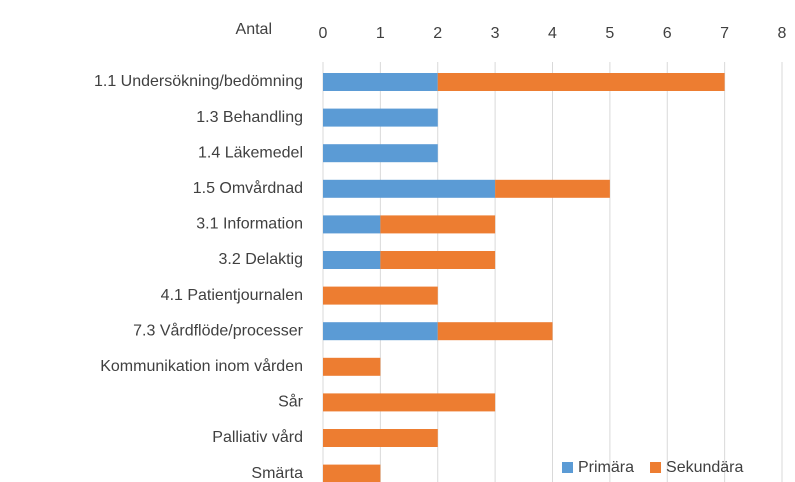 This screenshot has height=482, width=795. I want to click on x-tick-label: 0, so click(323, 33).